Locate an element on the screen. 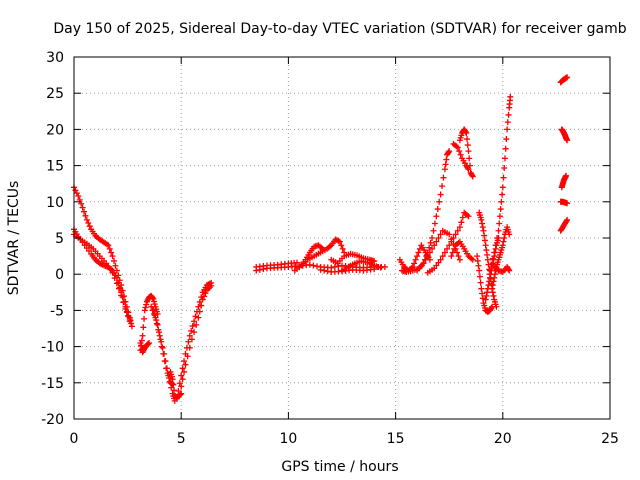 This screenshot has height=480, width=640. x-axis-label: GPS time / hours is located at coordinates (339, 467).